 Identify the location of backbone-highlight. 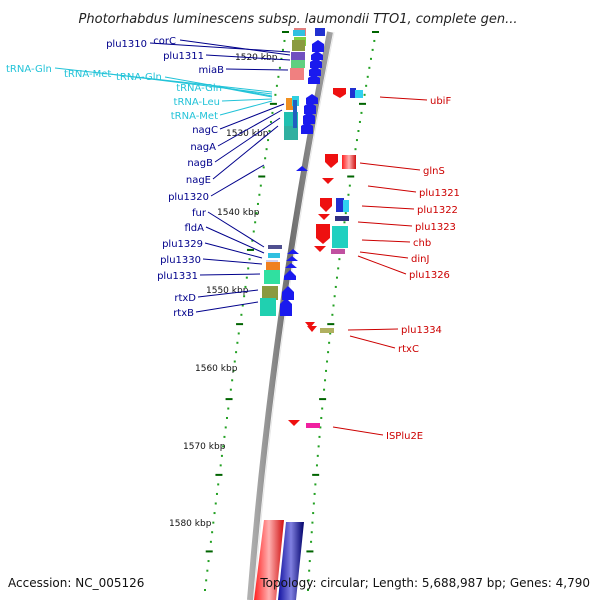
(294, 315).